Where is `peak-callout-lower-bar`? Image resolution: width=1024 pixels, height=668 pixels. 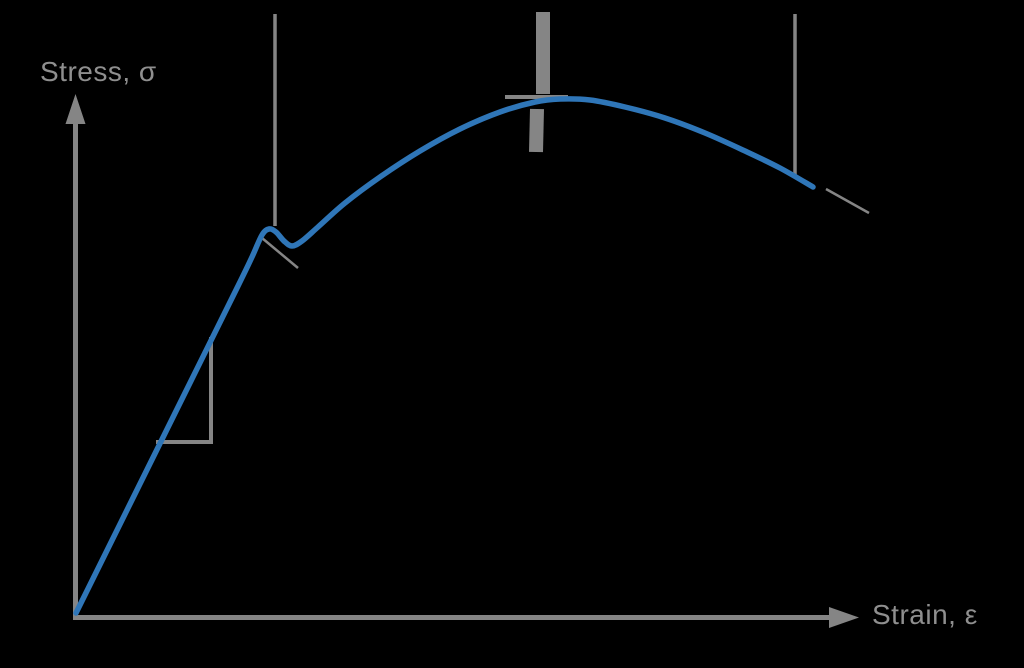 peak-callout-lower-bar is located at coordinates (536, 130).